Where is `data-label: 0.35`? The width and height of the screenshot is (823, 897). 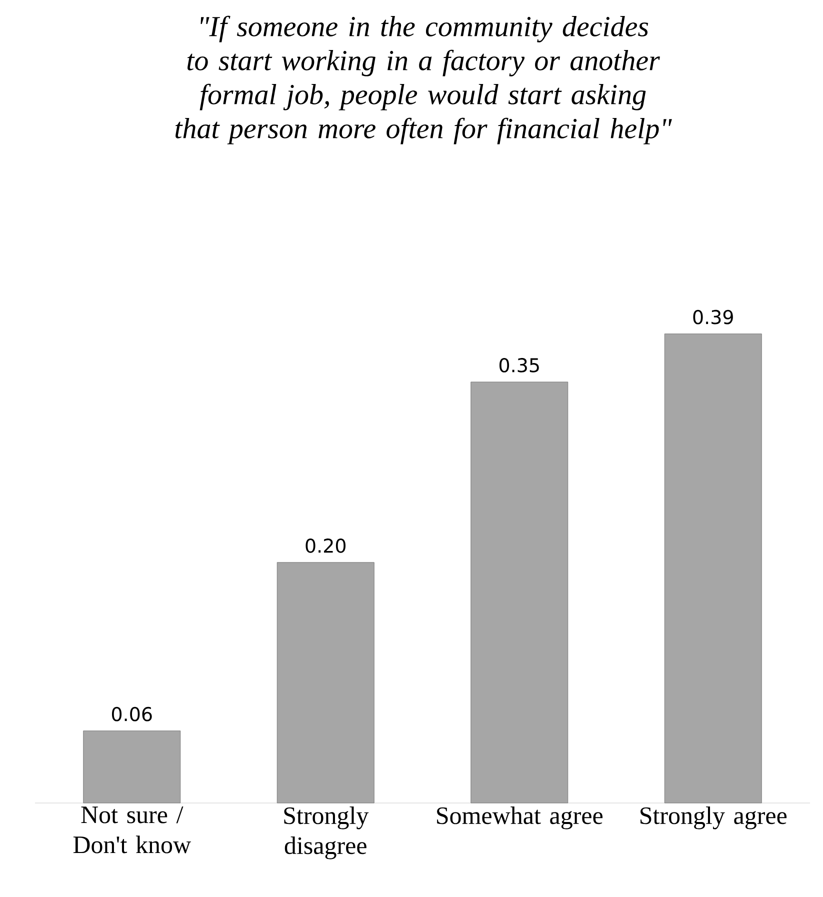
data-label: 0.35 is located at coordinates (519, 365).